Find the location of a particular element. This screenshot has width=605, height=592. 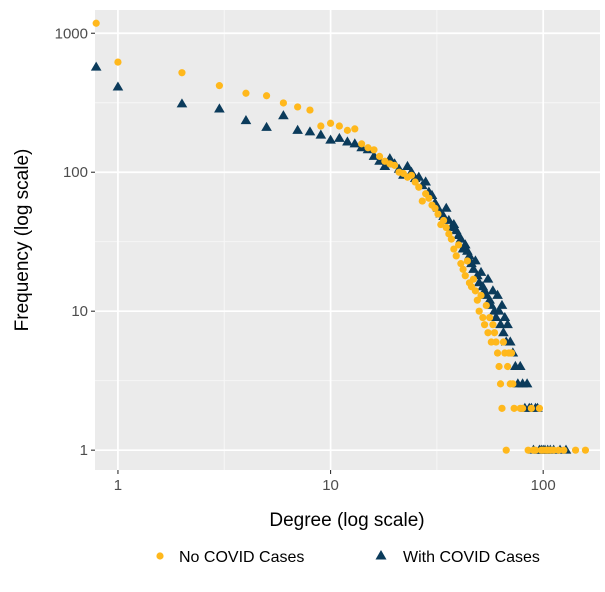

legend: No COVID Cases With COVID Cases is located at coordinates (348, 557).